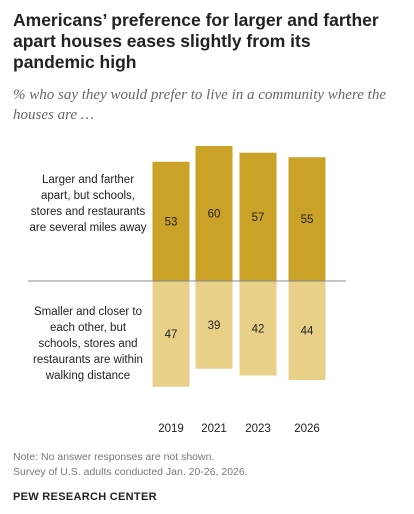 The image size is (414, 514). Describe the element at coordinates (85, 497) in the screenshot. I see `brand-footer: PEW RESEARCH CENTER` at that location.